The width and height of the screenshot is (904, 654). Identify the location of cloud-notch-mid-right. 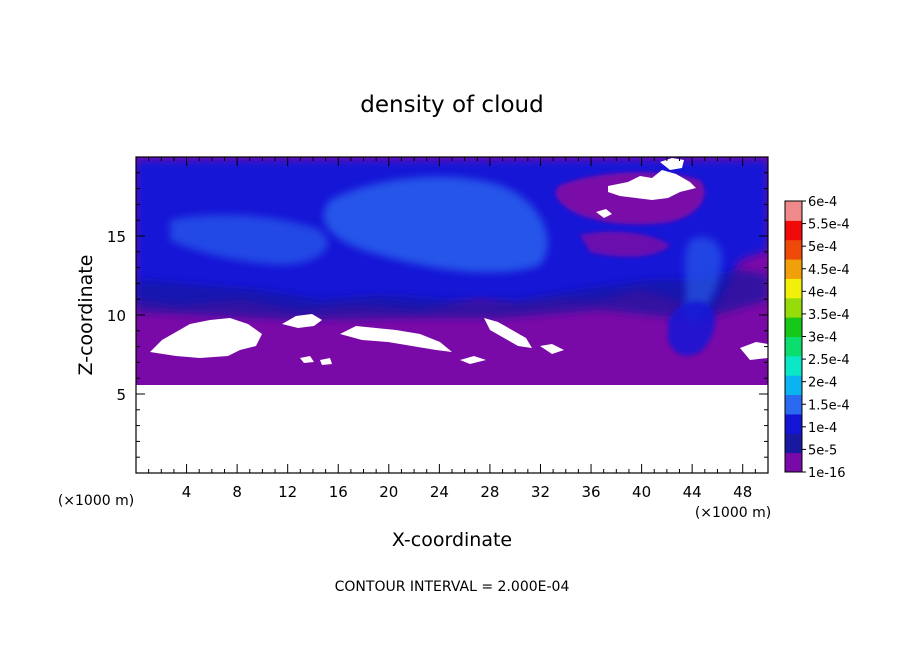
(625, 244).